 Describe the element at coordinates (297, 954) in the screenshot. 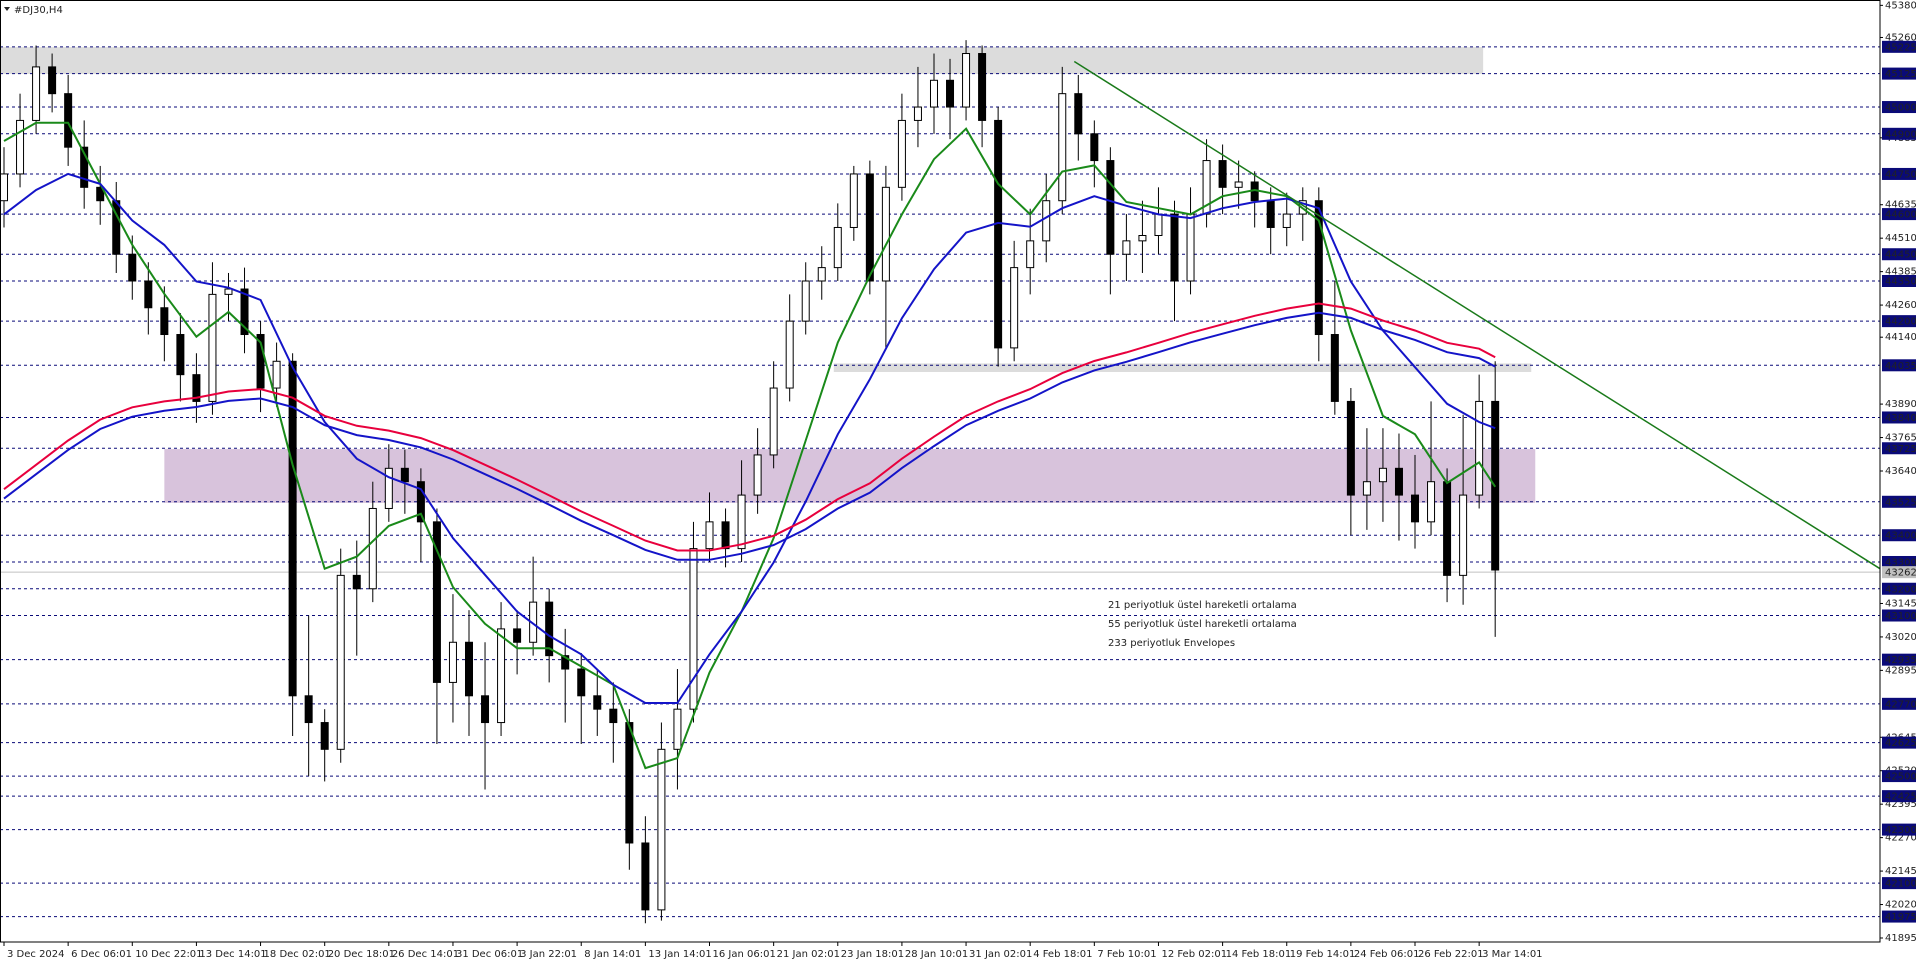

I see `x-tick-label: 18 Dec 02:01` at that location.